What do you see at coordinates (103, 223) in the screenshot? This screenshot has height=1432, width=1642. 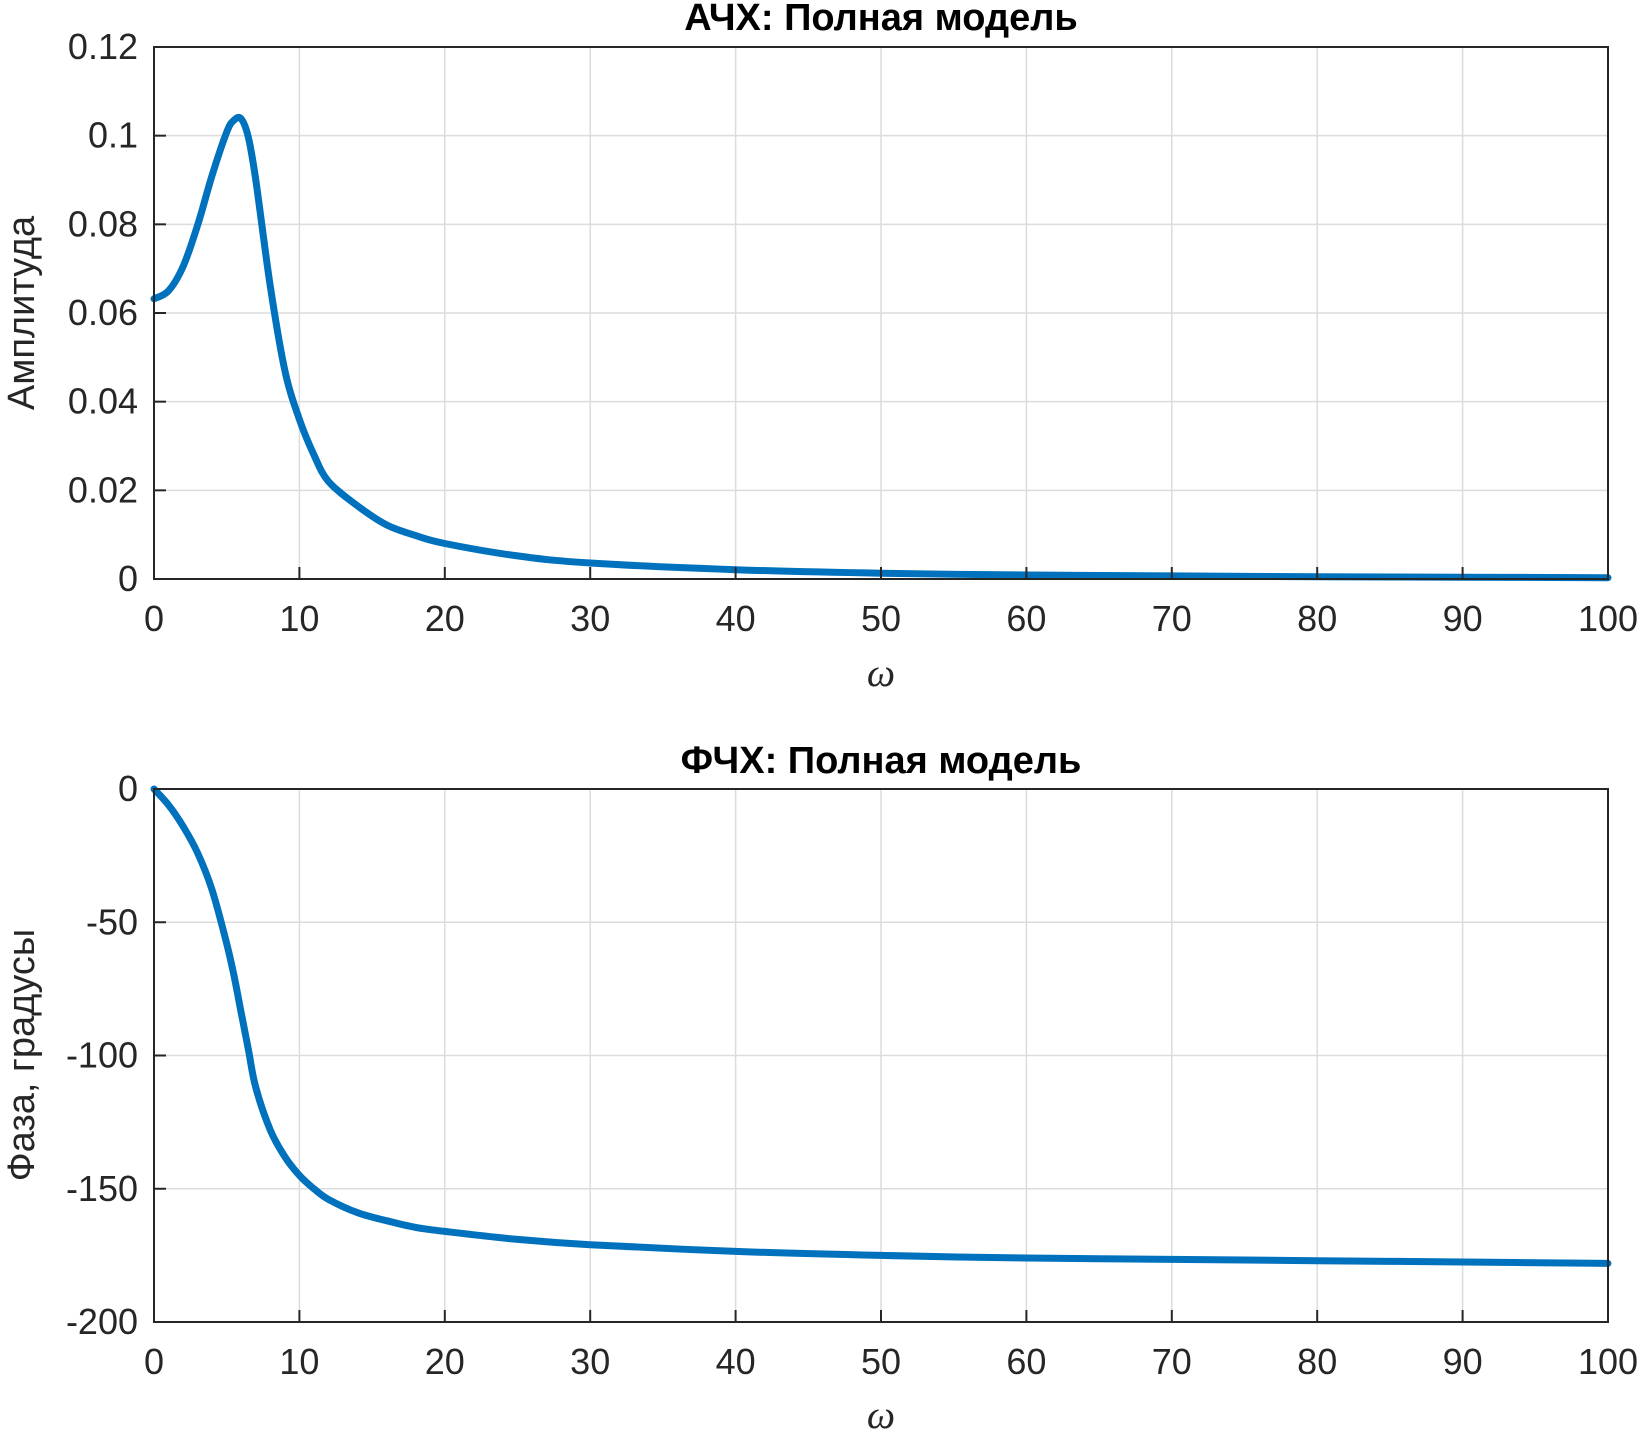 I see `y-tick-label: 0.08` at bounding box center [103, 223].